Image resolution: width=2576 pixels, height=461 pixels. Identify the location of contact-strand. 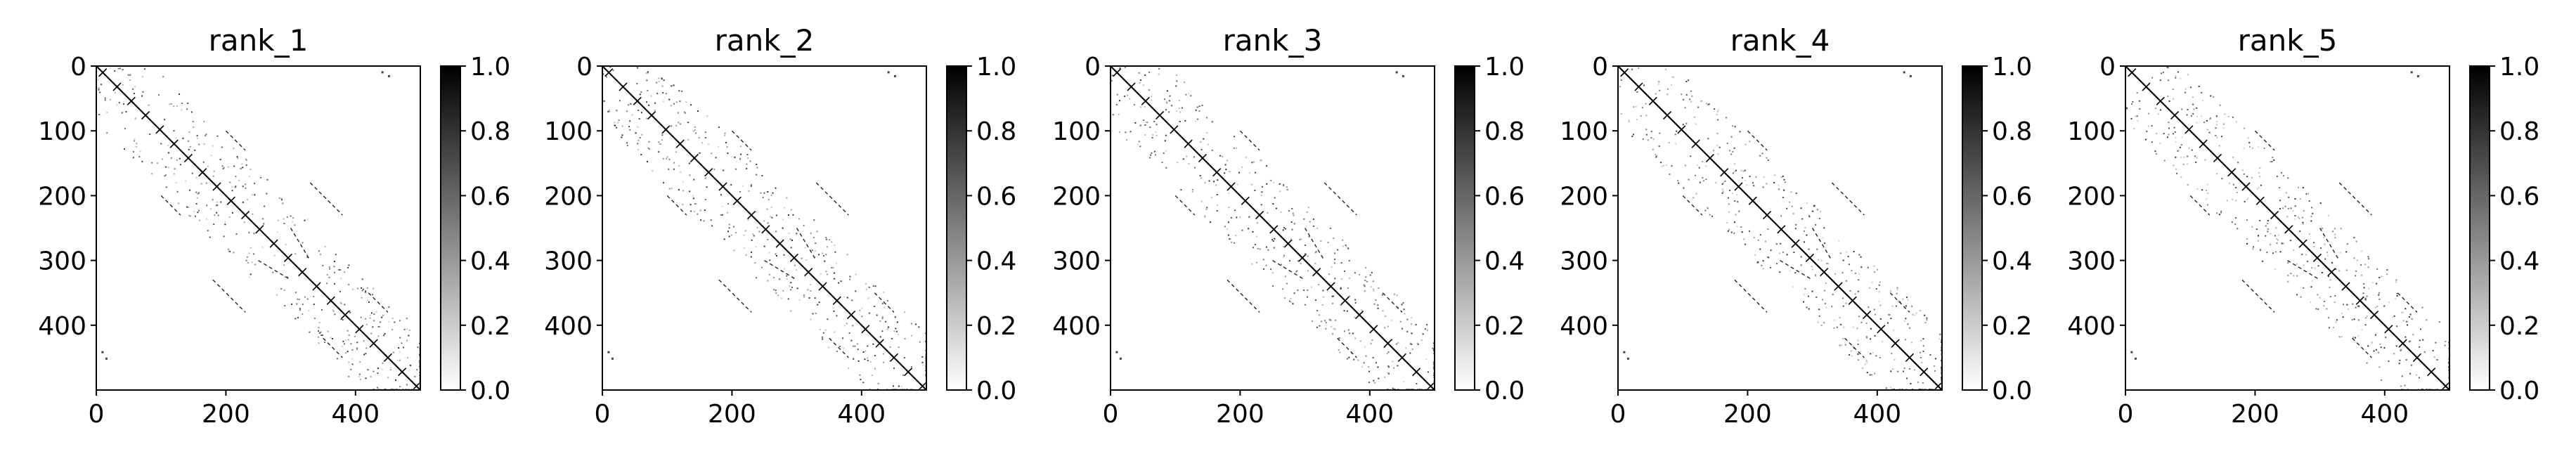
(2355, 199).